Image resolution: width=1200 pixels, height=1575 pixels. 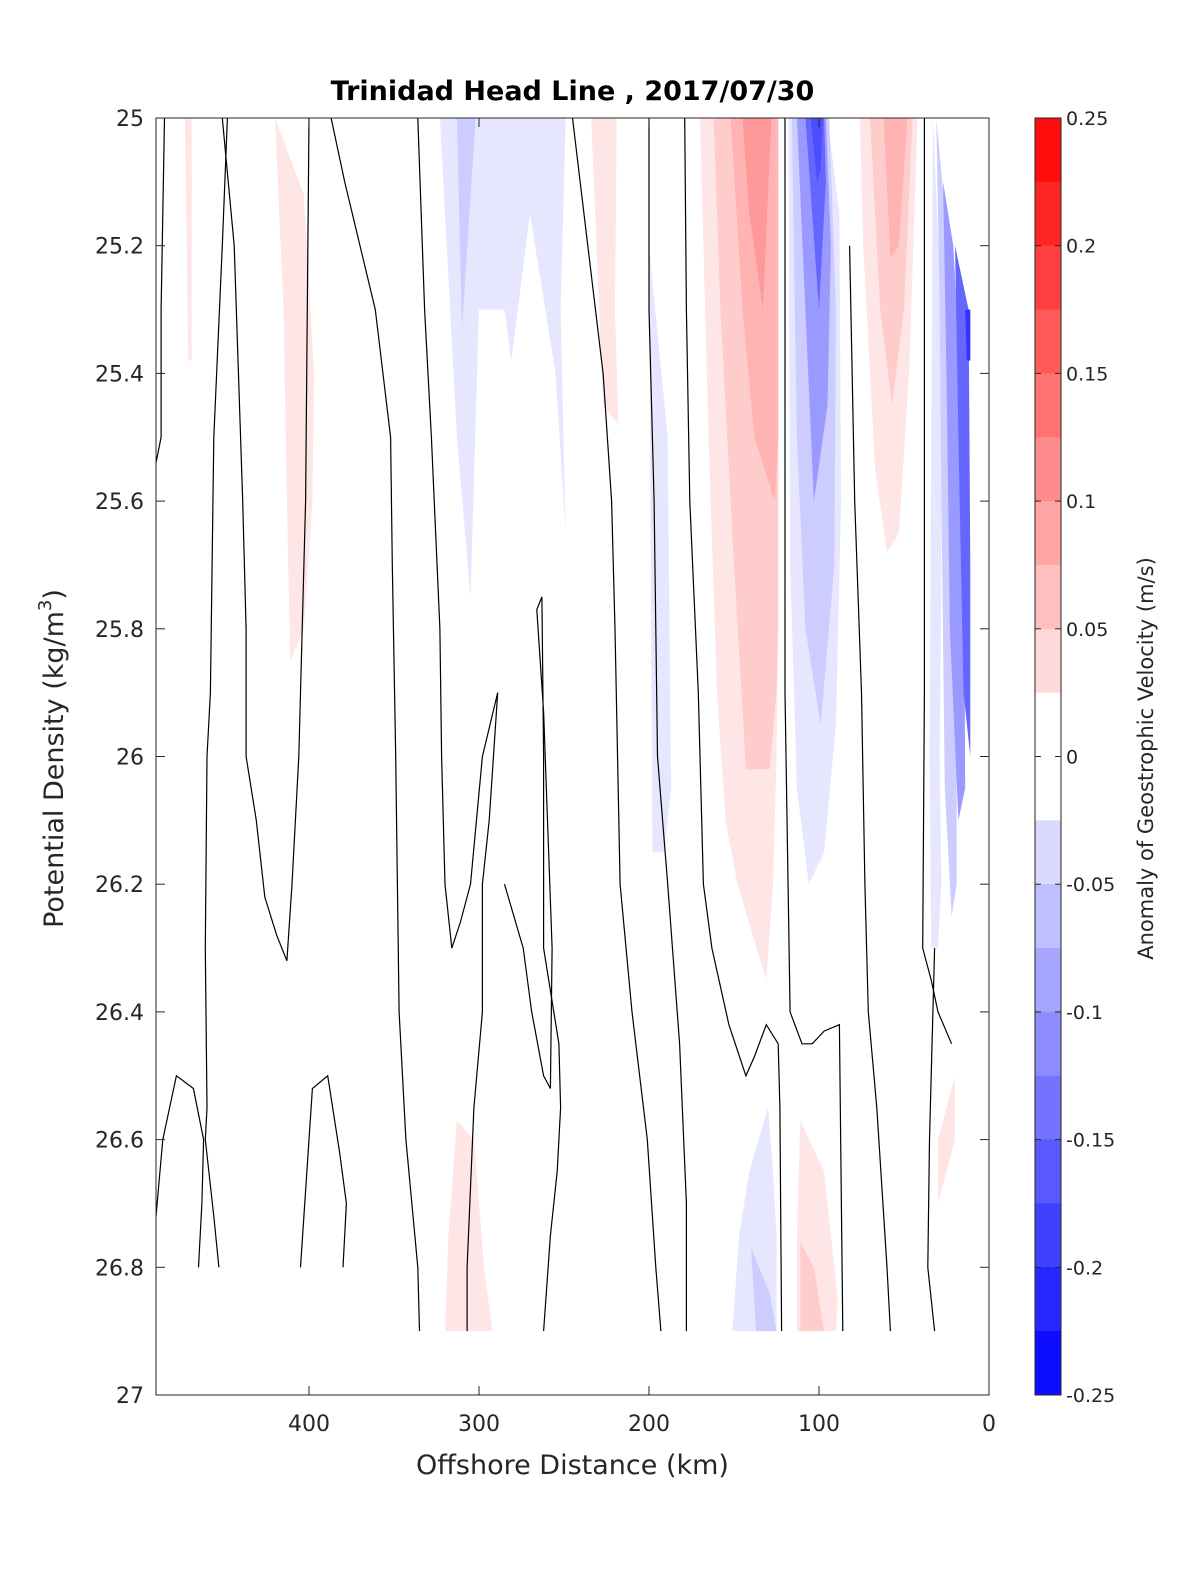 I want to click on y-tick-label: 26.6, so click(x=119, y=1141).